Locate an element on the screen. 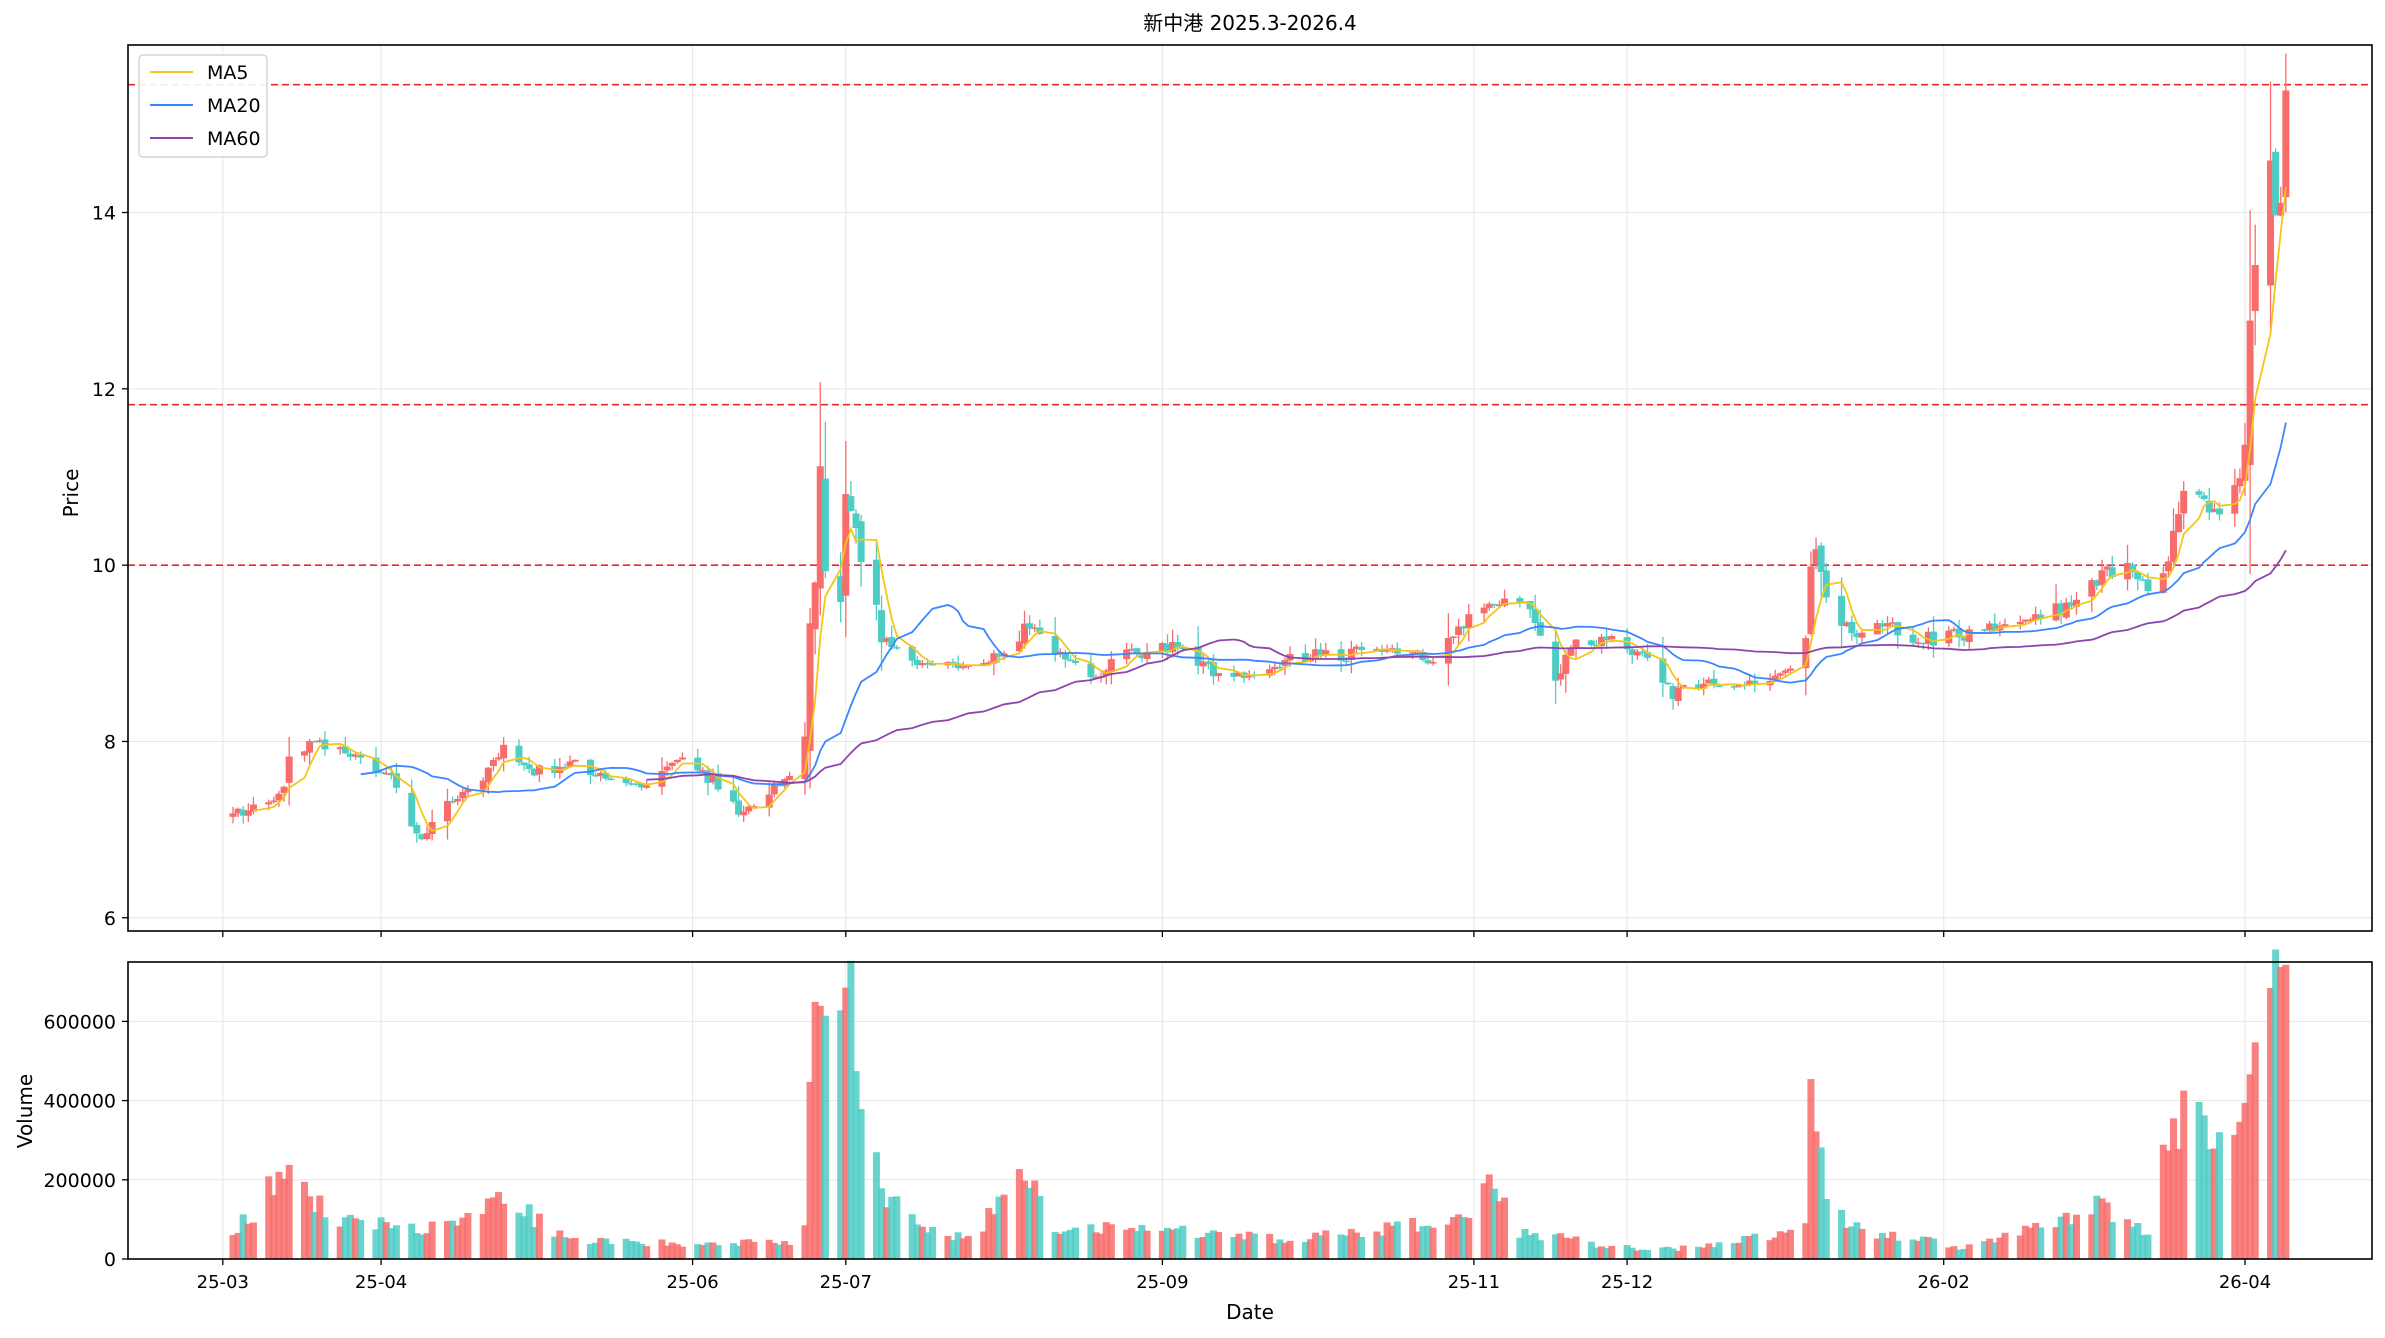  x-tick-label: 25-03 is located at coordinates (223, 1282).